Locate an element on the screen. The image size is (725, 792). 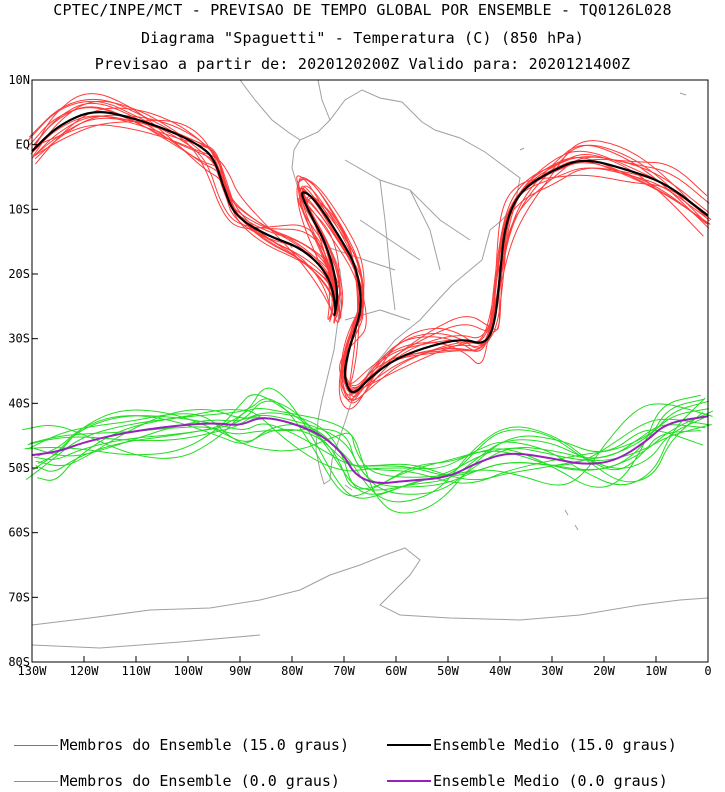
legend-members-15: Membros do Ensemble (15.0 graus) is located at coordinates (181, 745).